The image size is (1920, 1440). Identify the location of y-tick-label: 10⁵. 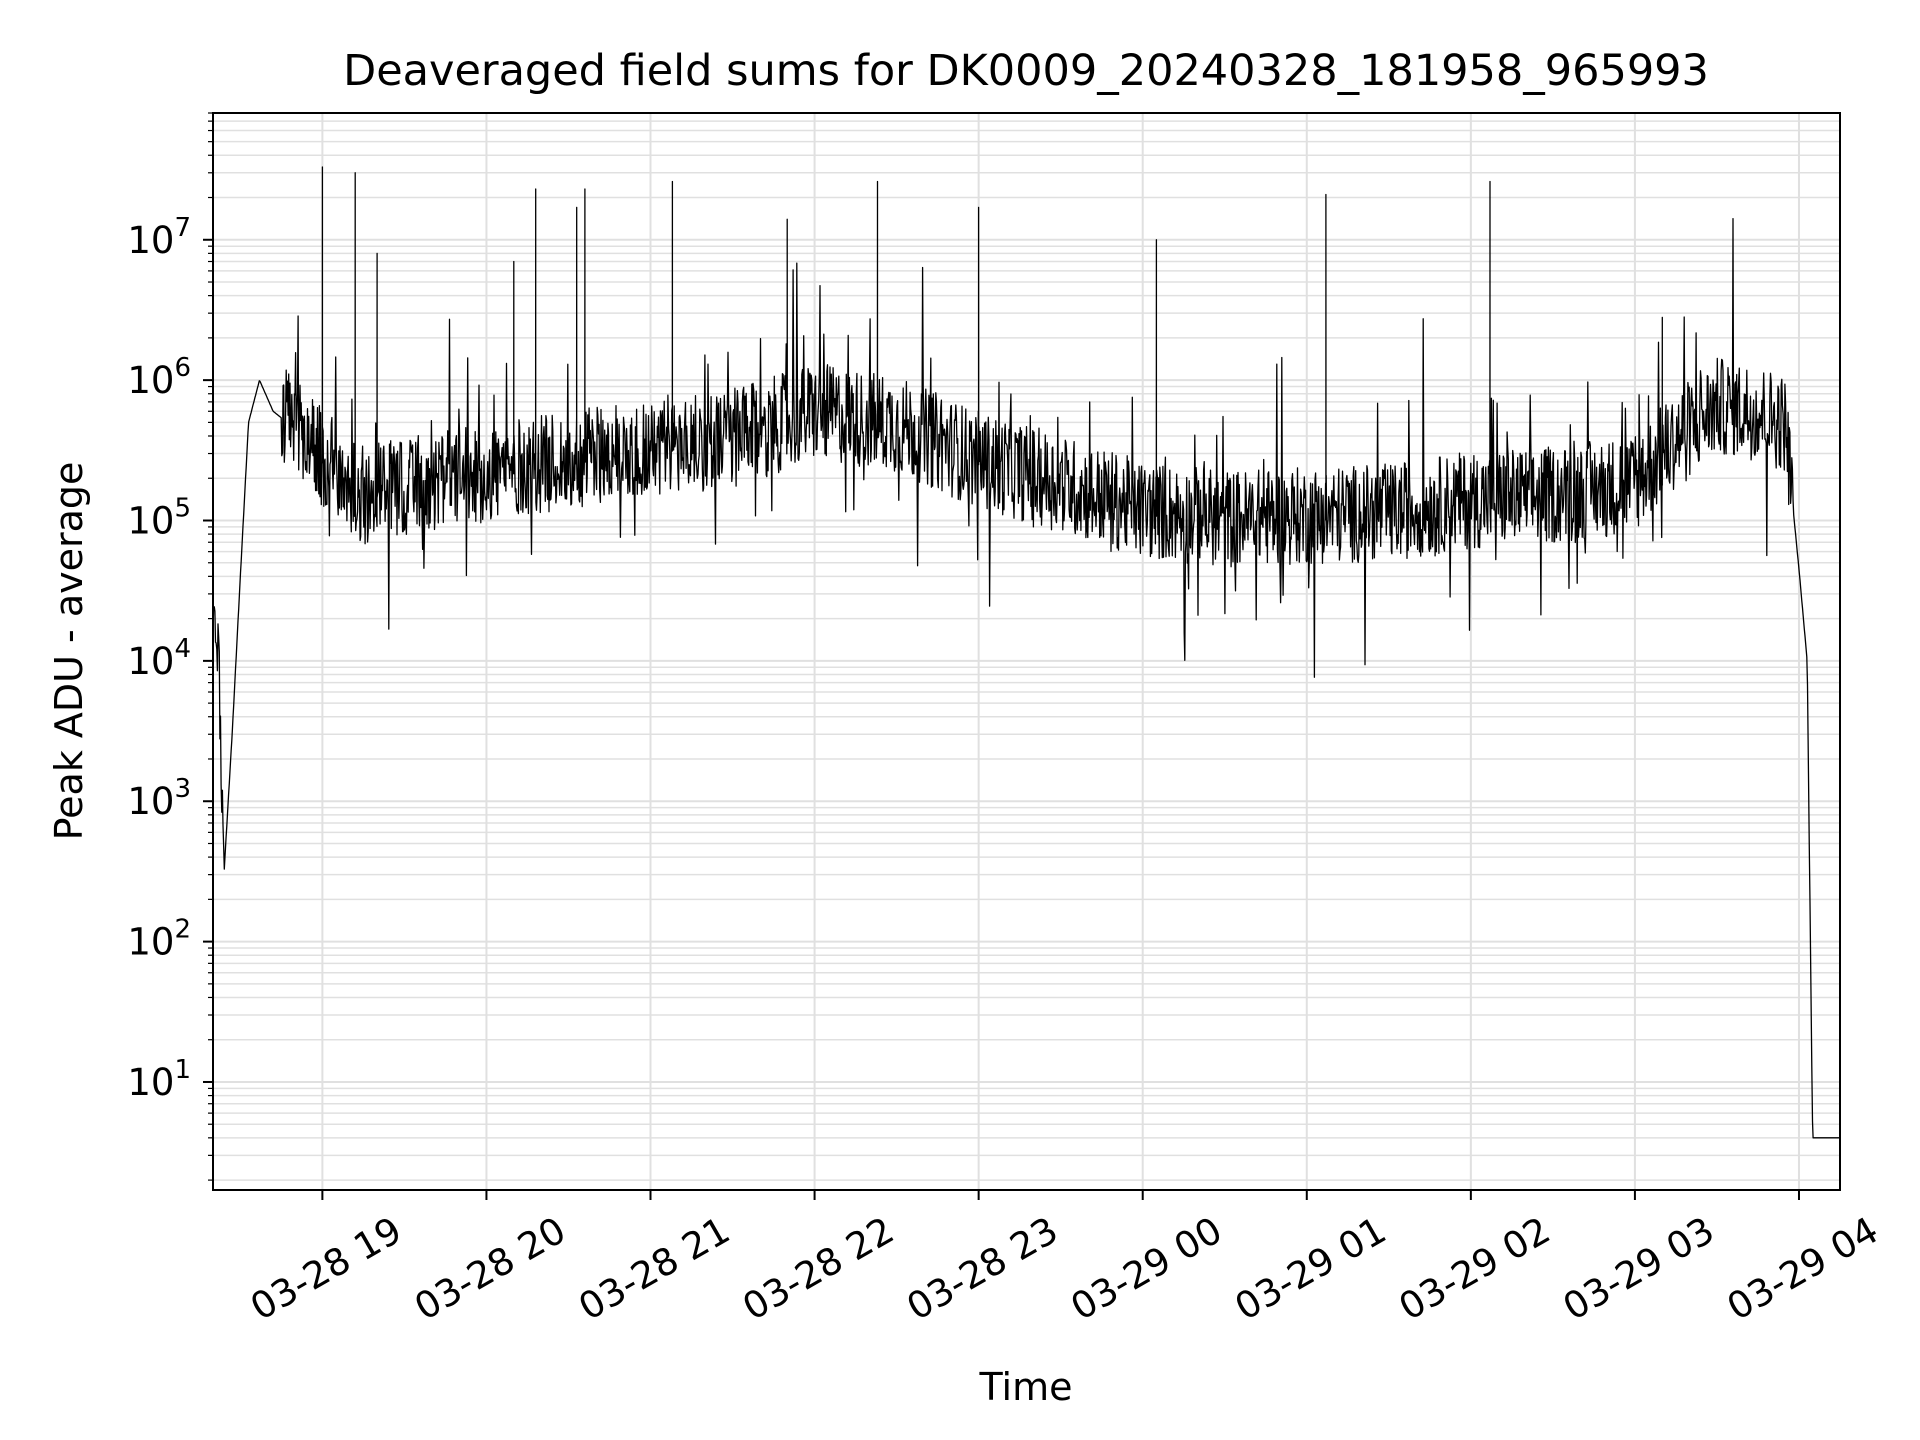
(159, 518).